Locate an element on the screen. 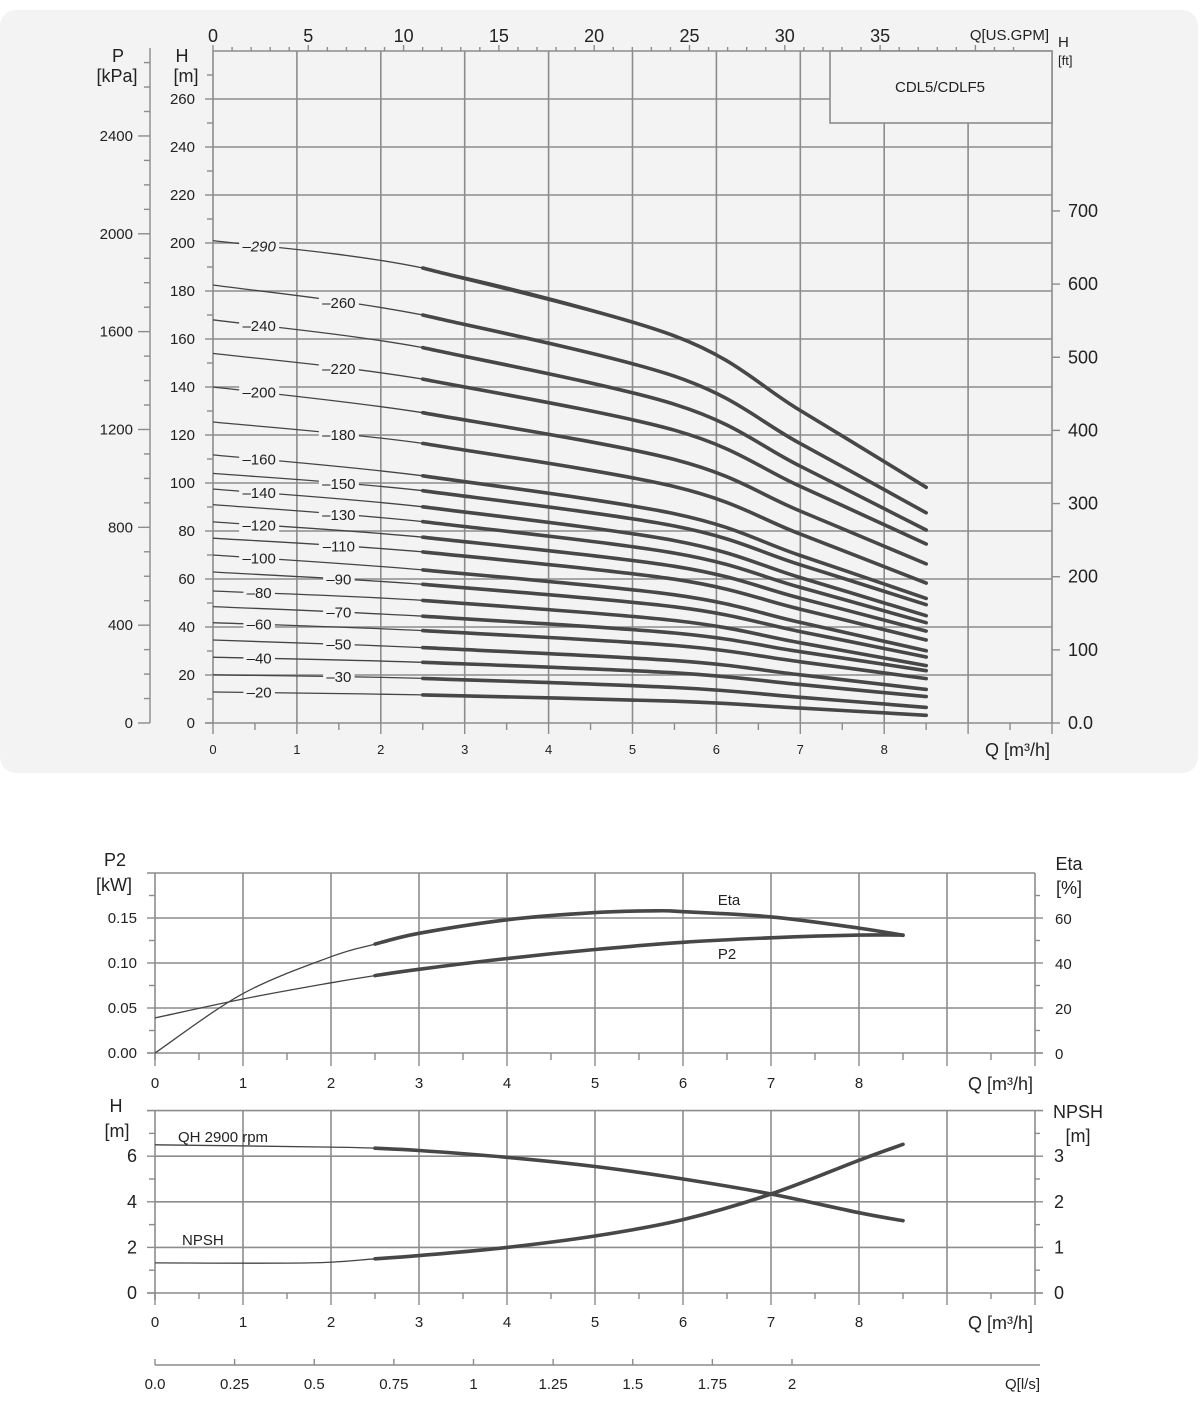 This screenshot has width=1200, height=1419. npsh-axis-unit: [m] is located at coordinates (1078, 1136).